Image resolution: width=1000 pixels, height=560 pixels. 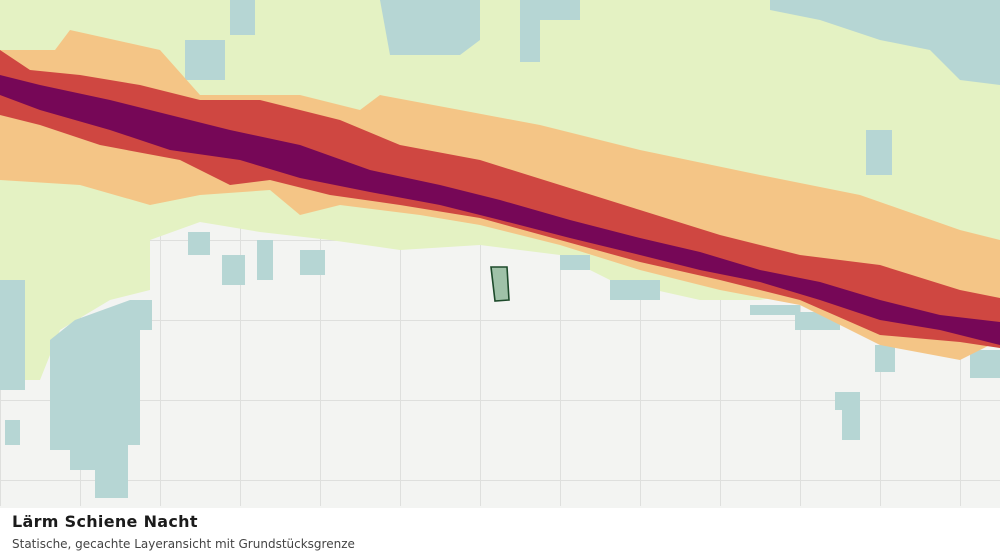 What do you see at coordinates (105, 521) in the screenshot?
I see `map-title: Lärm Schiene Nacht` at bounding box center [105, 521].